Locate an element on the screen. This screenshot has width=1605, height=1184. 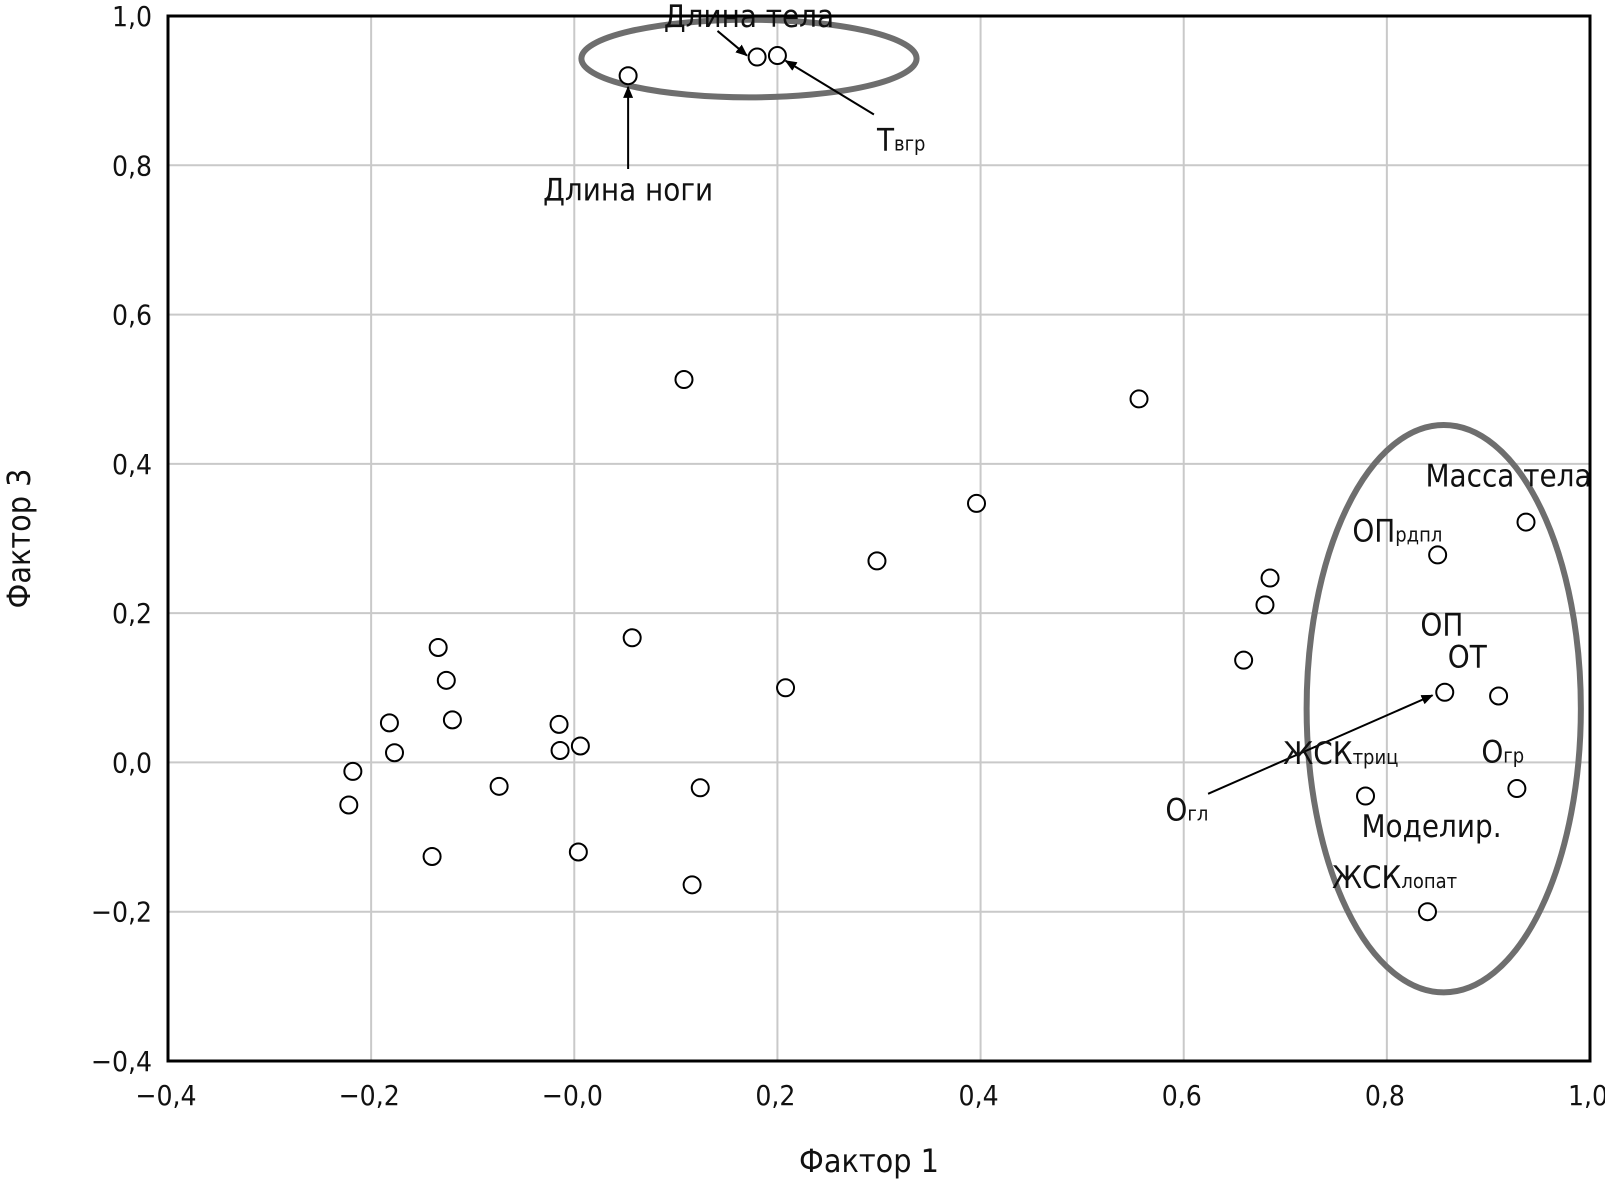
x-tick-label: −0,4 is located at coordinates (165, 1095).